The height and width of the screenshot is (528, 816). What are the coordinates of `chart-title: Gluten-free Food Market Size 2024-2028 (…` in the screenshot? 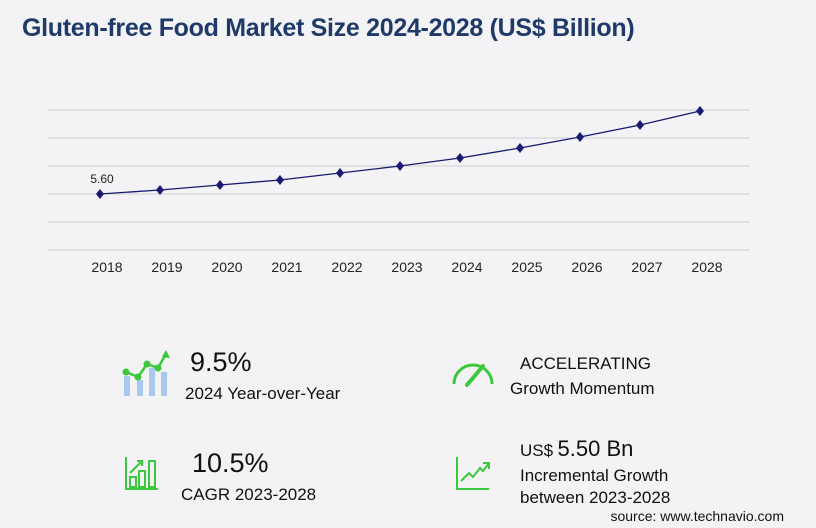 It's located at (328, 28).